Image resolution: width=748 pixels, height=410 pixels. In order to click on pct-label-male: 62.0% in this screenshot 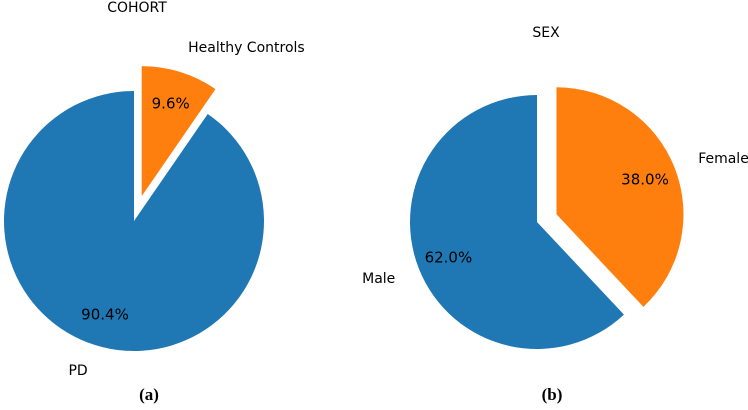, I will do `click(449, 257)`.